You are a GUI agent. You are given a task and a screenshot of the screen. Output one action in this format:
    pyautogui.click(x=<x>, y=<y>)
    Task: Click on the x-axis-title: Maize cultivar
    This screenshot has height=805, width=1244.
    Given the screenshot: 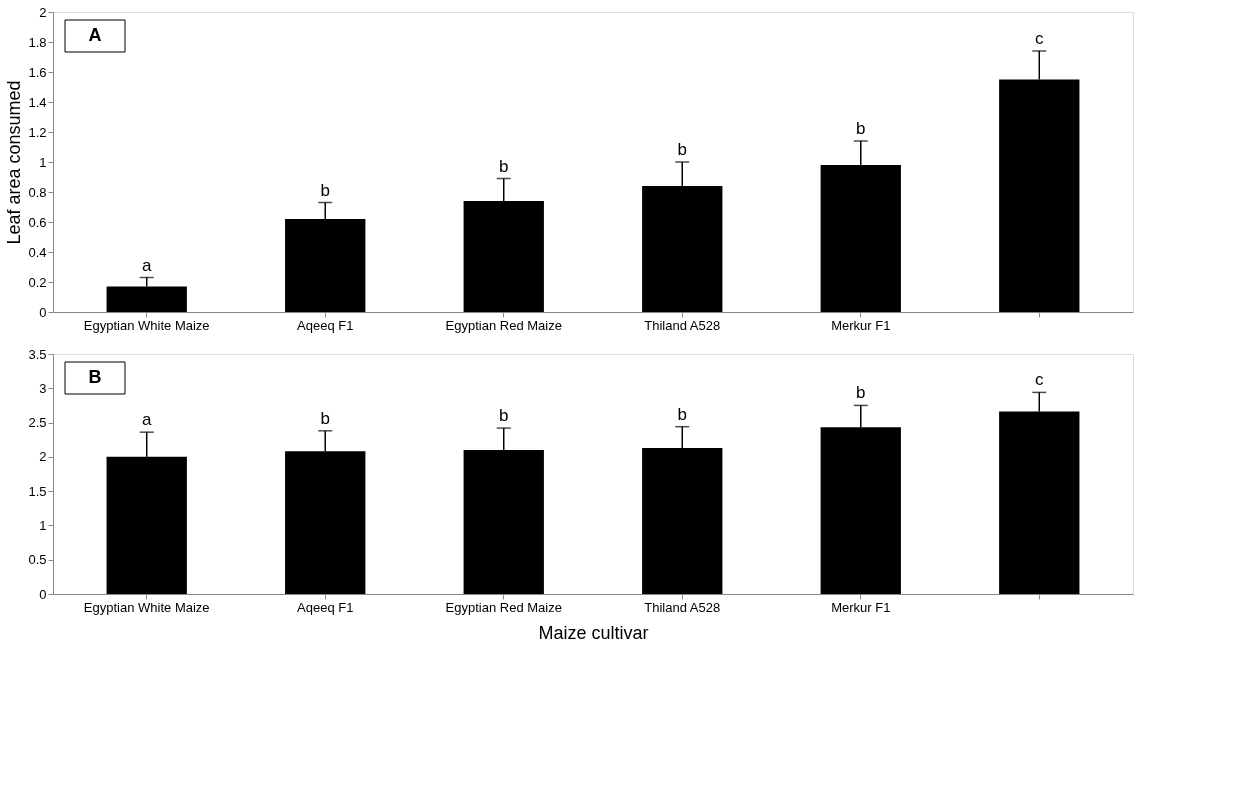 What is the action you would take?
    pyautogui.click(x=593, y=632)
    